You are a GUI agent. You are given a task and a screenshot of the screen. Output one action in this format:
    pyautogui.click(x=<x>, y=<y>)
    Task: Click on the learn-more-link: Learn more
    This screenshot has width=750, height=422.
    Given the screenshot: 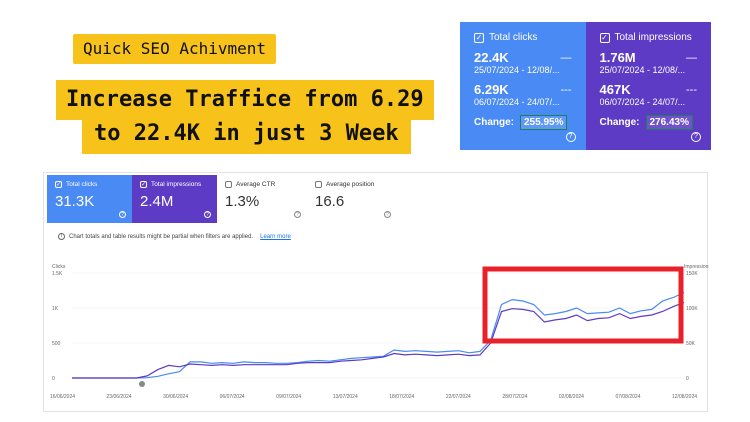 What is the action you would take?
    pyautogui.click(x=275, y=236)
    